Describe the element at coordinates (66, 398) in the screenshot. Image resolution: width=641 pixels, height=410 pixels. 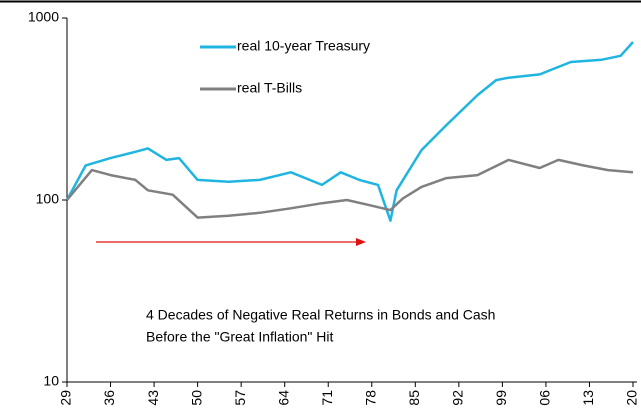
I see `x-tick-label: 29` at that location.